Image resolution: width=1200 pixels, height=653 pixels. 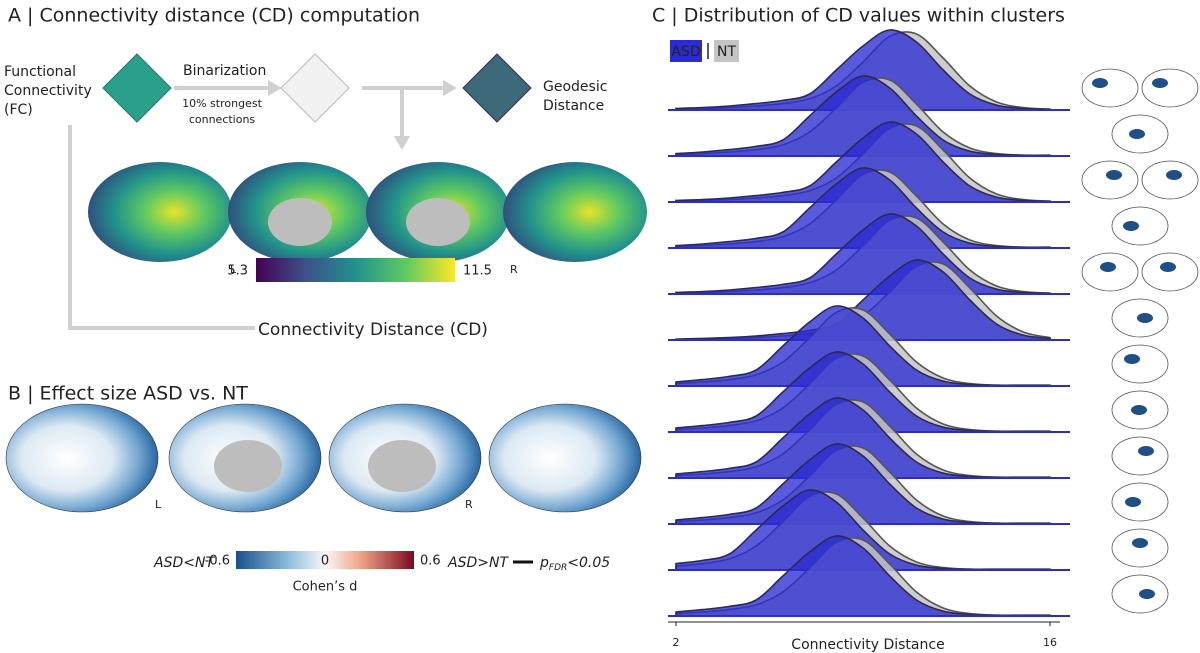 I want to click on colorbar-label: Connectivity Distance (CD), so click(x=373, y=330).